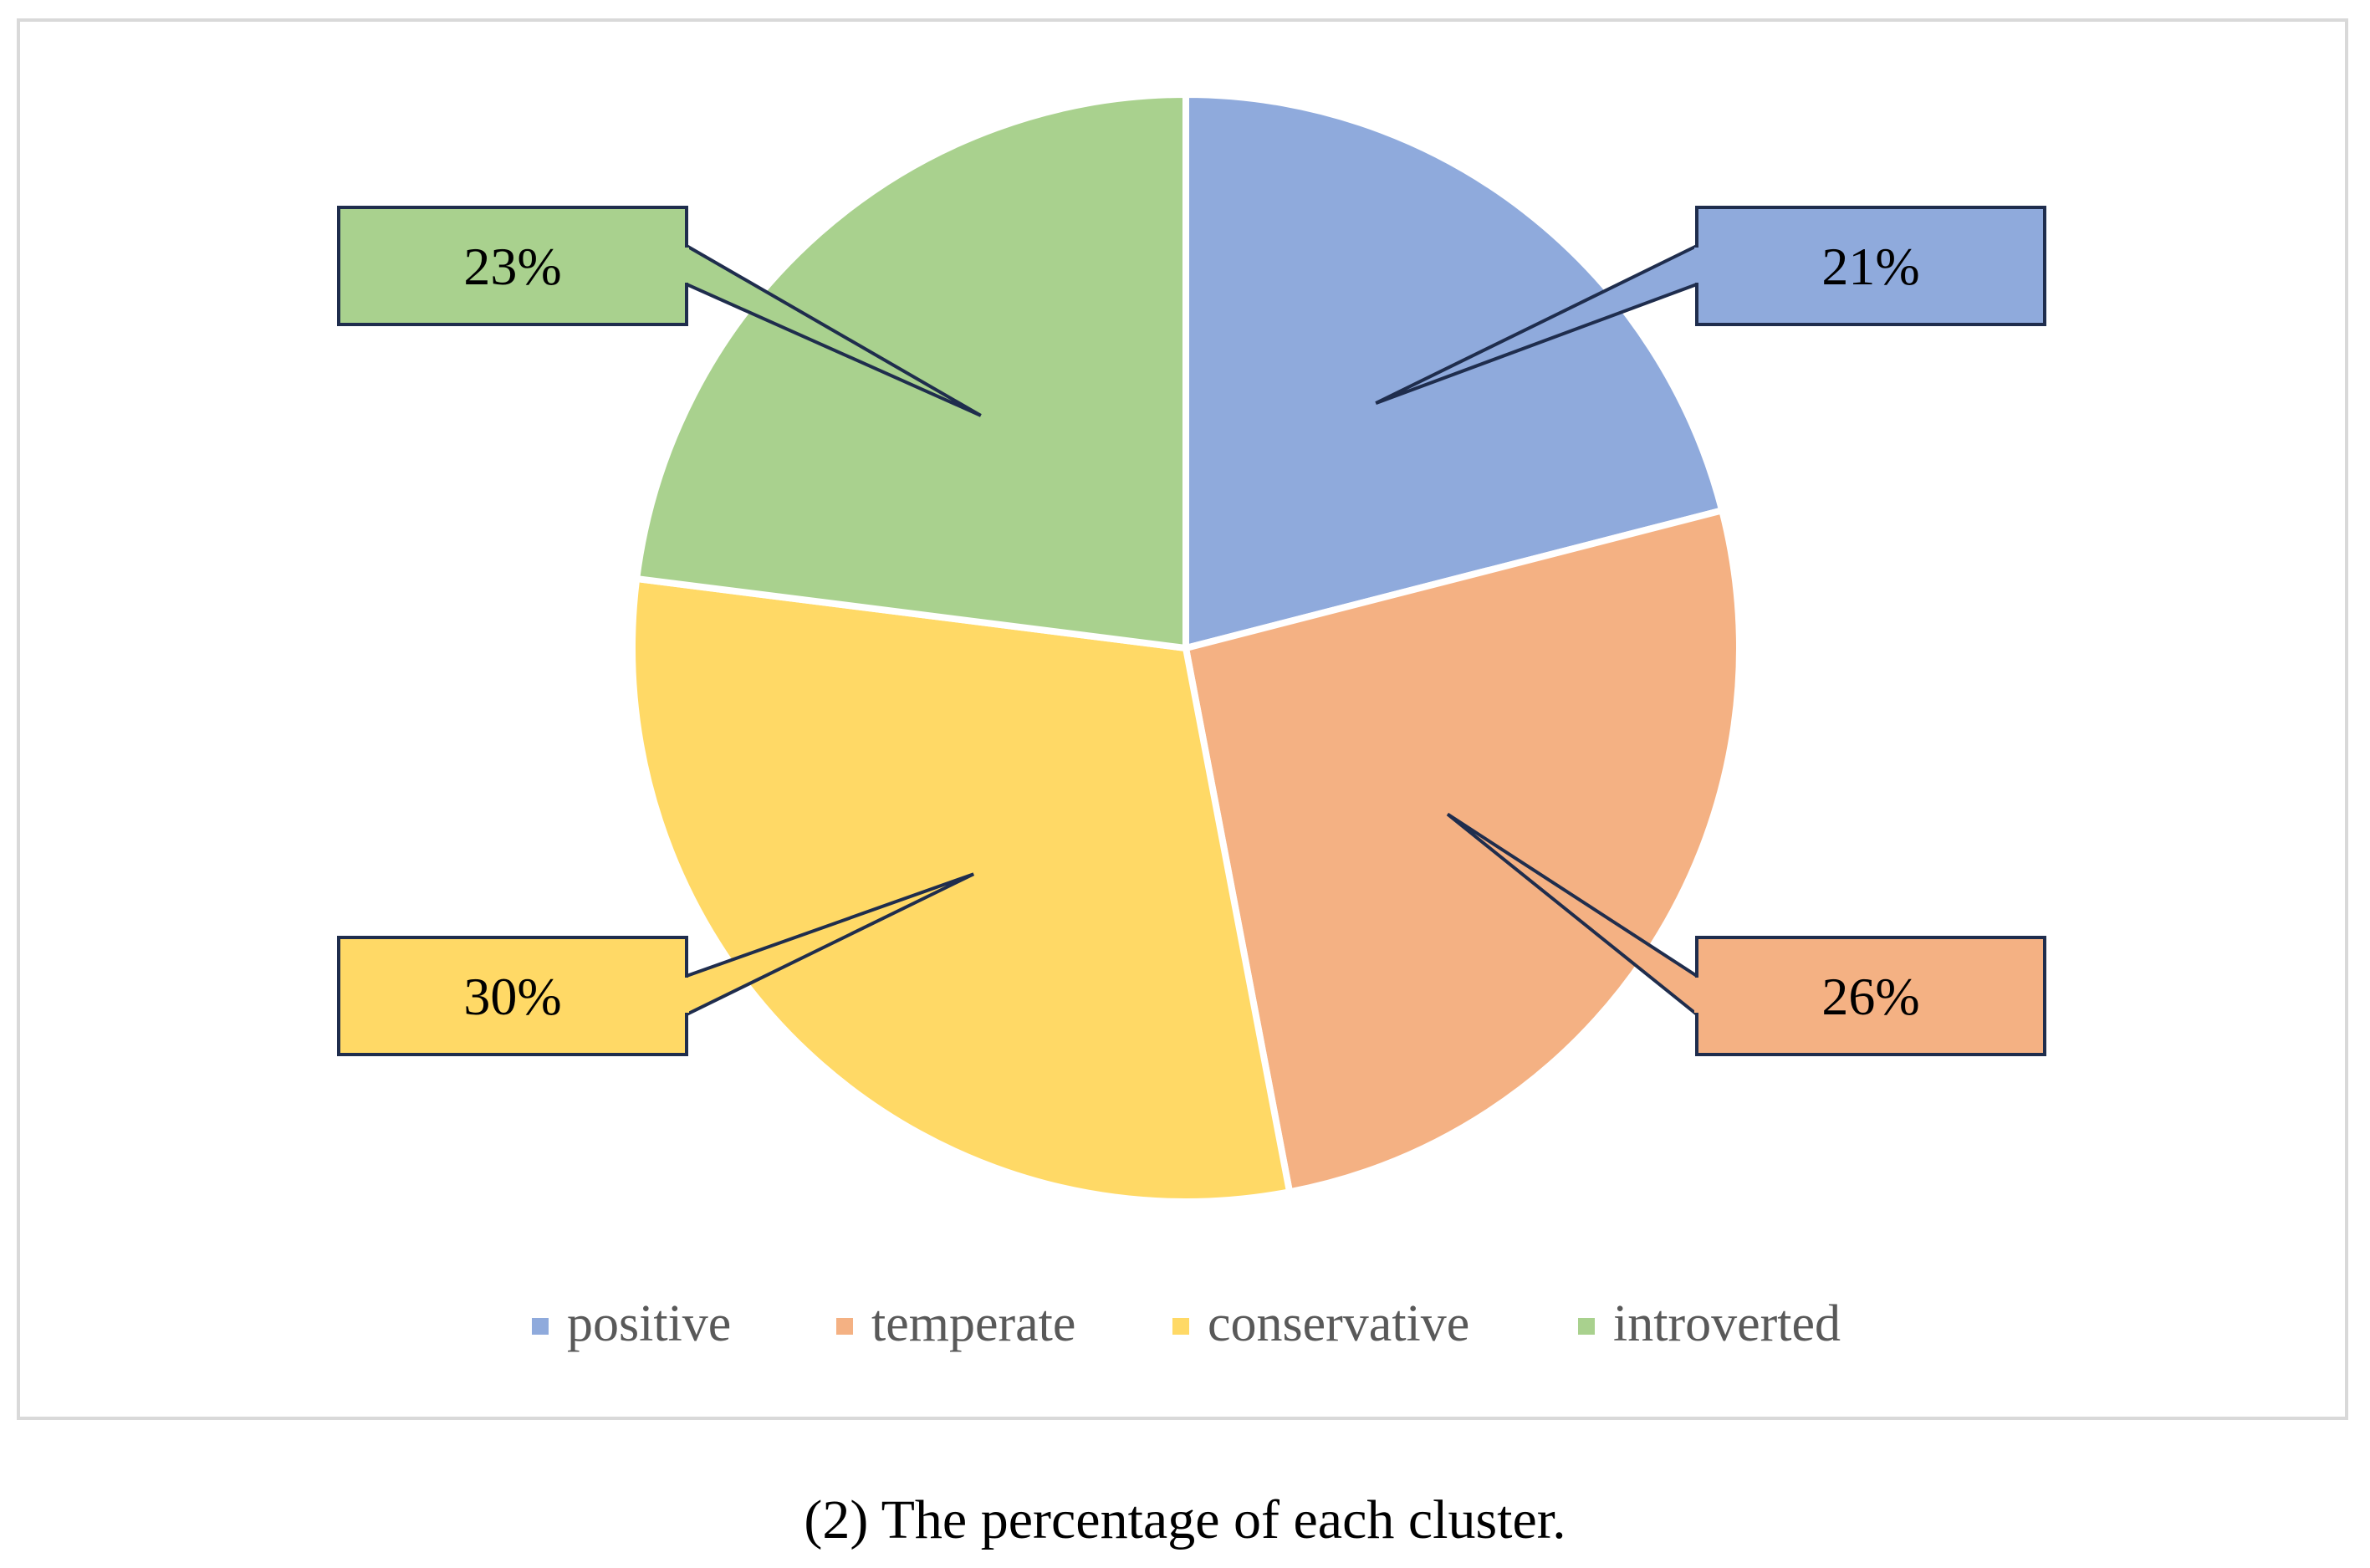 Image resolution: width=2370 pixels, height=1568 pixels. I want to click on pie-slice-introverted, so click(911, 371).